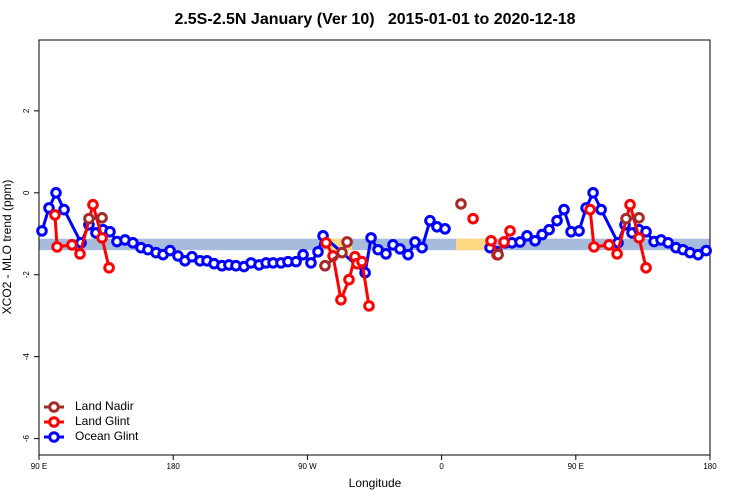 This screenshot has width=750, height=500. What do you see at coordinates (441, 466) in the screenshot?
I see `x-tick-label: 0` at bounding box center [441, 466].